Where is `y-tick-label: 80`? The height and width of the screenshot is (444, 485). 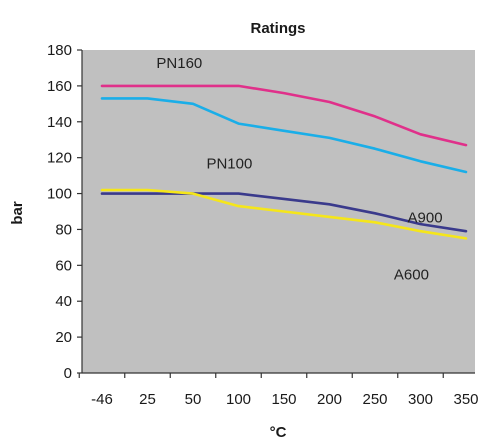 y-tick-label: 80 is located at coordinates (63, 229).